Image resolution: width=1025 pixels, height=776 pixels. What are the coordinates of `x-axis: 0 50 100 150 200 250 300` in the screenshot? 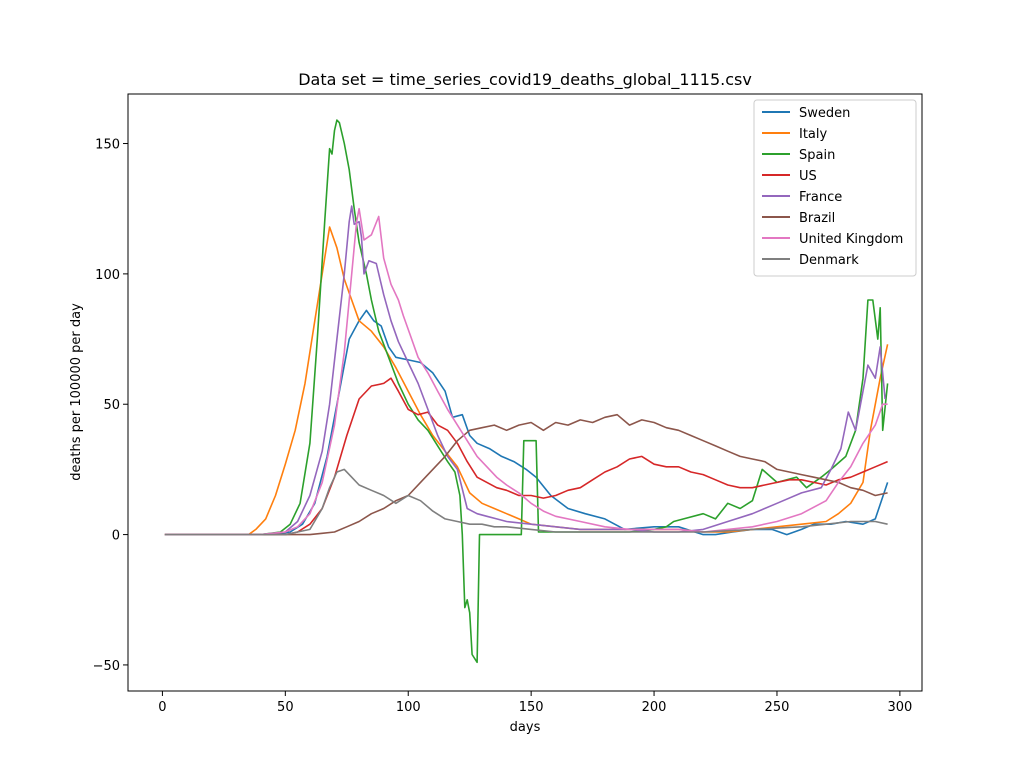 It's located at (535, 703).